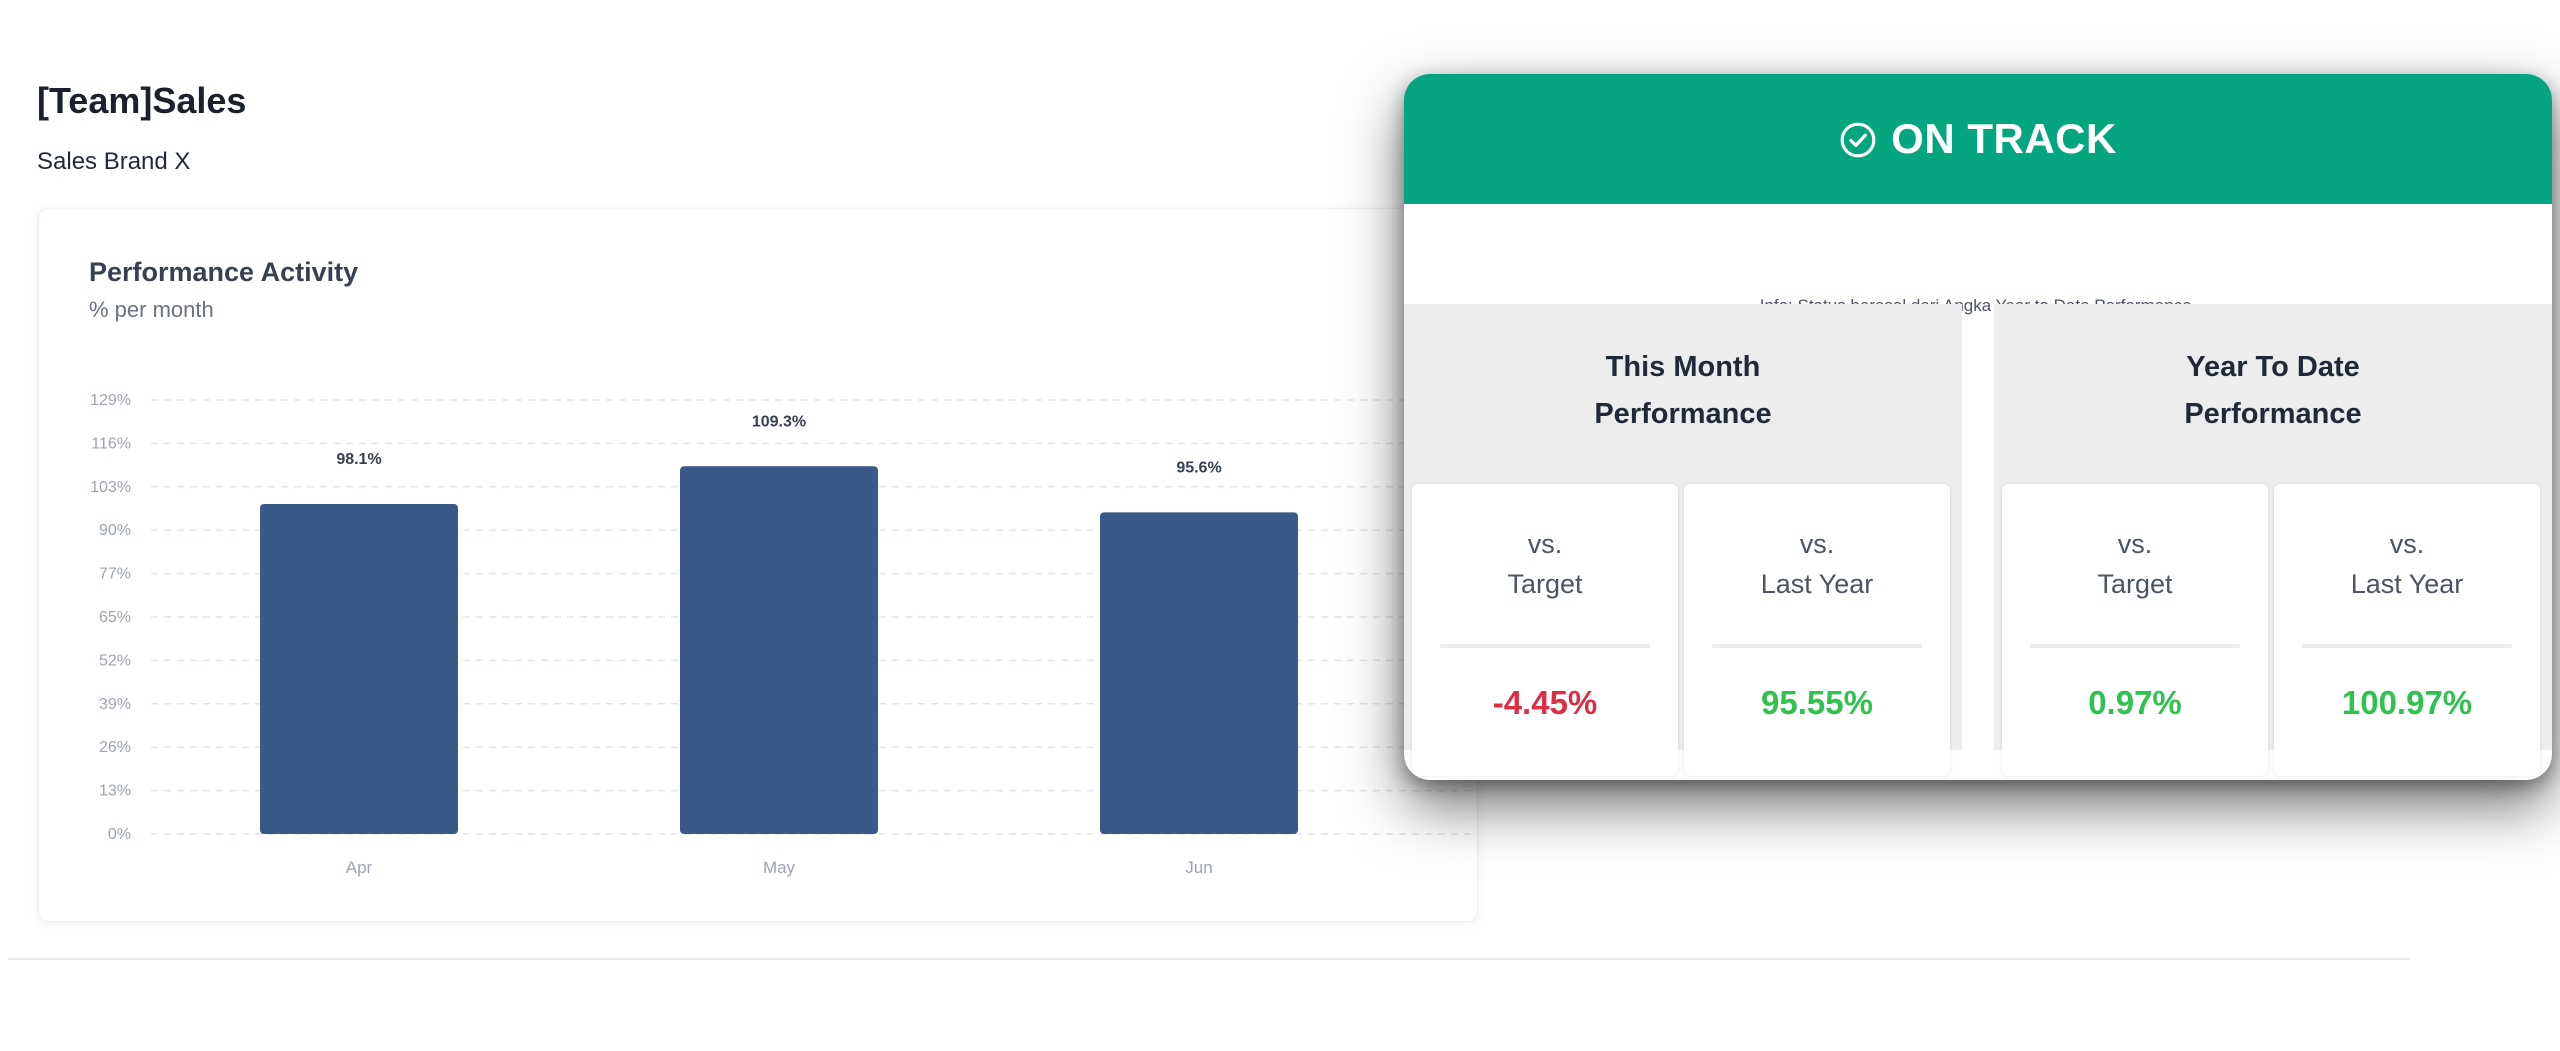  What do you see at coordinates (1817, 702) in the screenshot?
I see `metric-value: 95.55%` at bounding box center [1817, 702].